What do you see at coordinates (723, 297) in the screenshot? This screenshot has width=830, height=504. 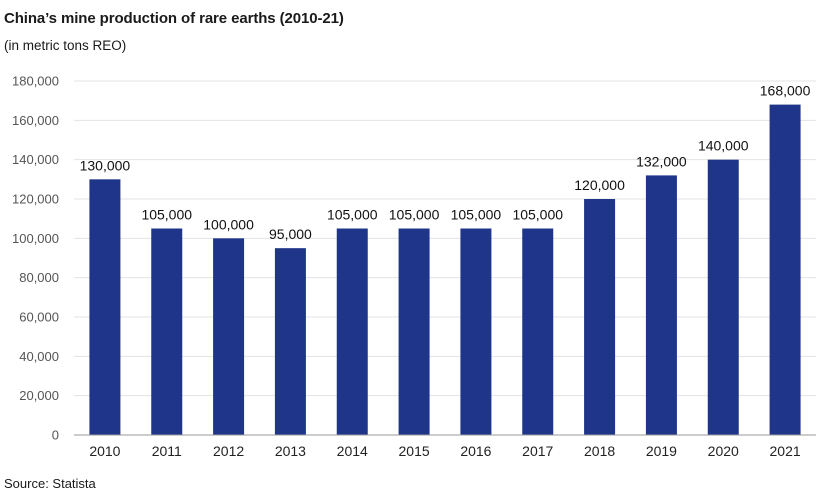 I see `bar-2020` at bounding box center [723, 297].